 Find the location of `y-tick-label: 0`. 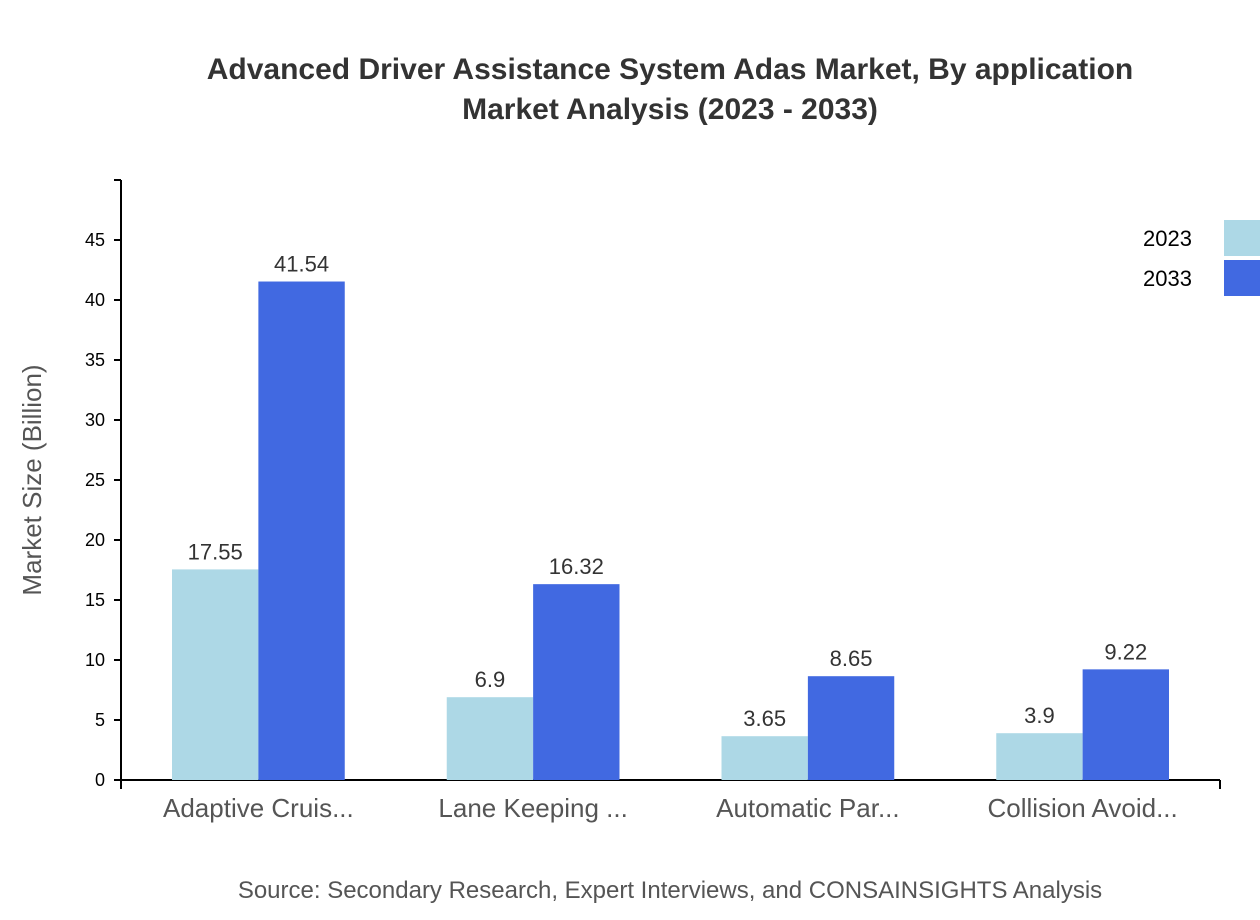

y-tick-label: 0 is located at coordinates (100, 780).